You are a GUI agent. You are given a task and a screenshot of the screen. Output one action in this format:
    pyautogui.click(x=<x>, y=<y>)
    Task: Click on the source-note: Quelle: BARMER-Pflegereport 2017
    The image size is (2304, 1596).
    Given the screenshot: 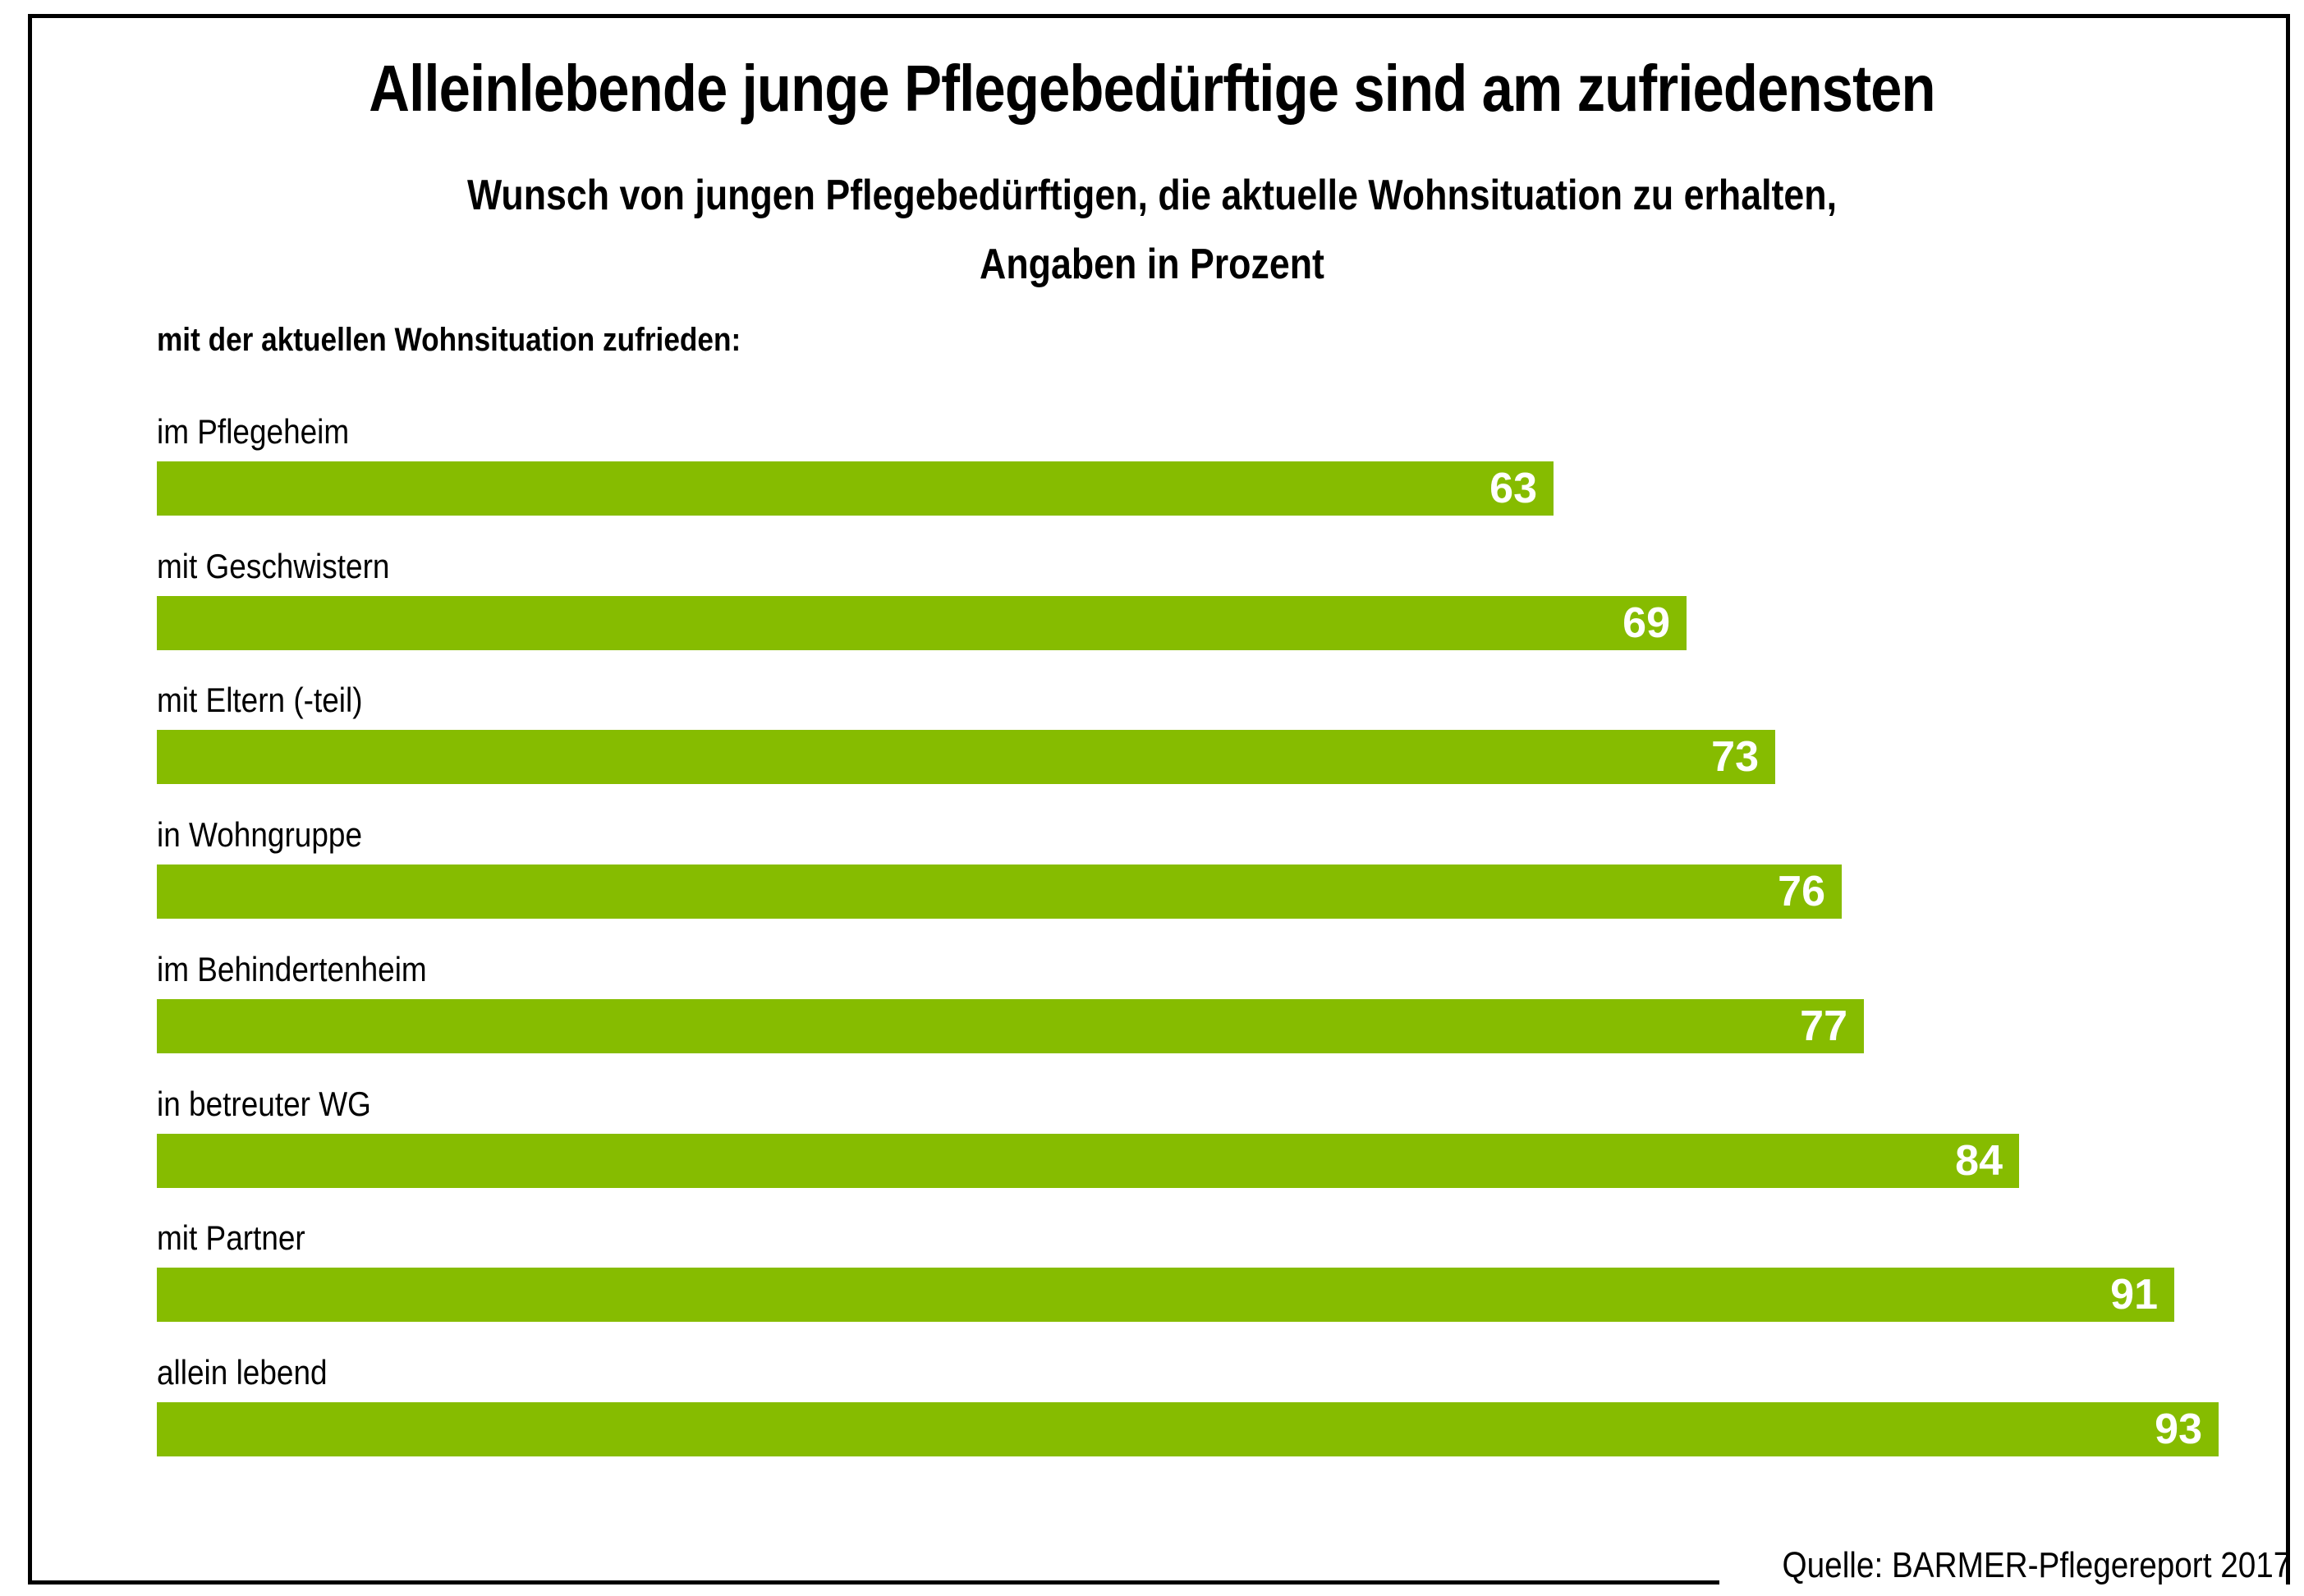 What is the action you would take?
    pyautogui.click(x=2036, y=1565)
    